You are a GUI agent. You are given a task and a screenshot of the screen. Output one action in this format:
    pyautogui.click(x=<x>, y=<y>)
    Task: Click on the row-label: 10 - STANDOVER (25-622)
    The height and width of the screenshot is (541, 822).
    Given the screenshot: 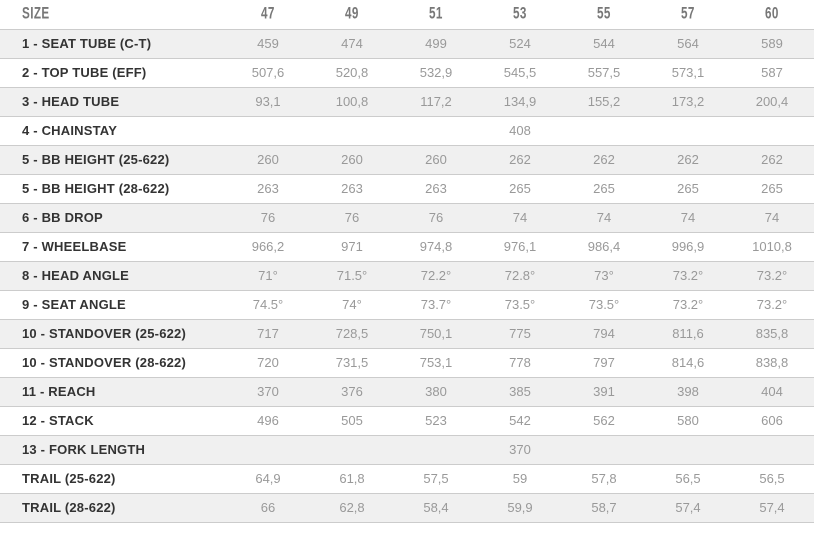 What is the action you would take?
    pyautogui.click(x=104, y=333)
    